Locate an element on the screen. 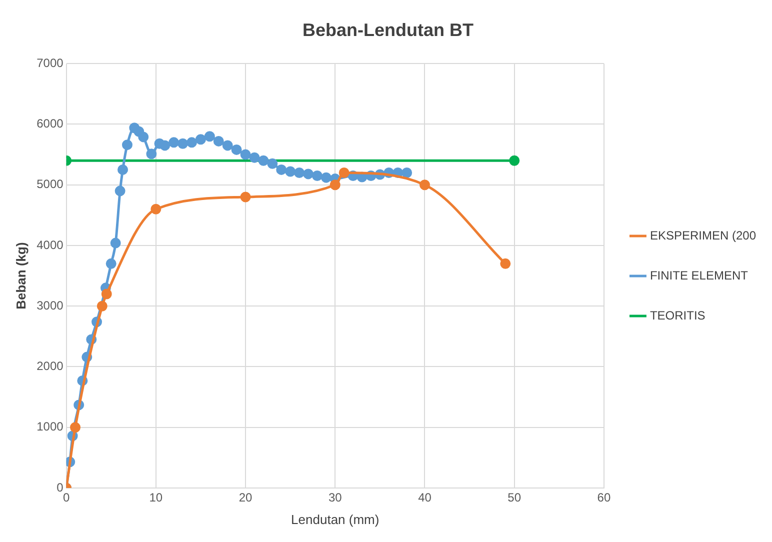  x-tick-label: 30 is located at coordinates (335, 497).